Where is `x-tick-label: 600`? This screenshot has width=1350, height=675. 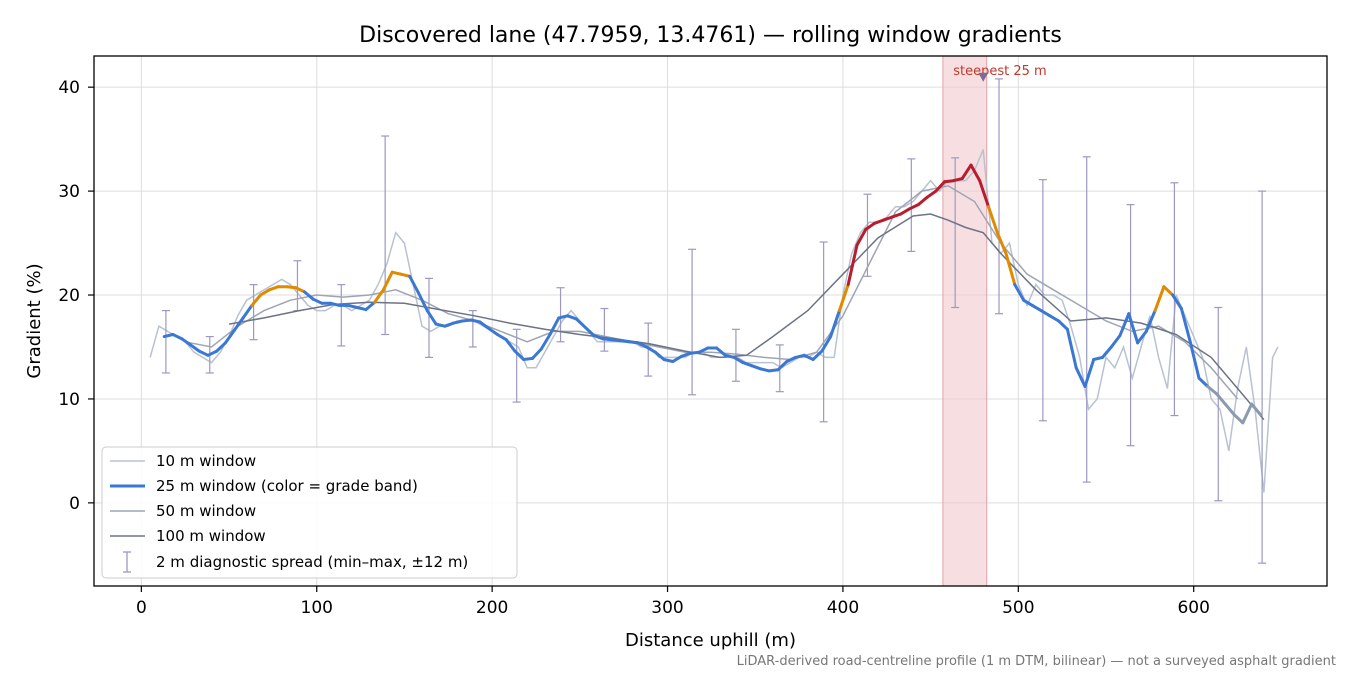
x-tick-label: 600 is located at coordinates (1193, 608).